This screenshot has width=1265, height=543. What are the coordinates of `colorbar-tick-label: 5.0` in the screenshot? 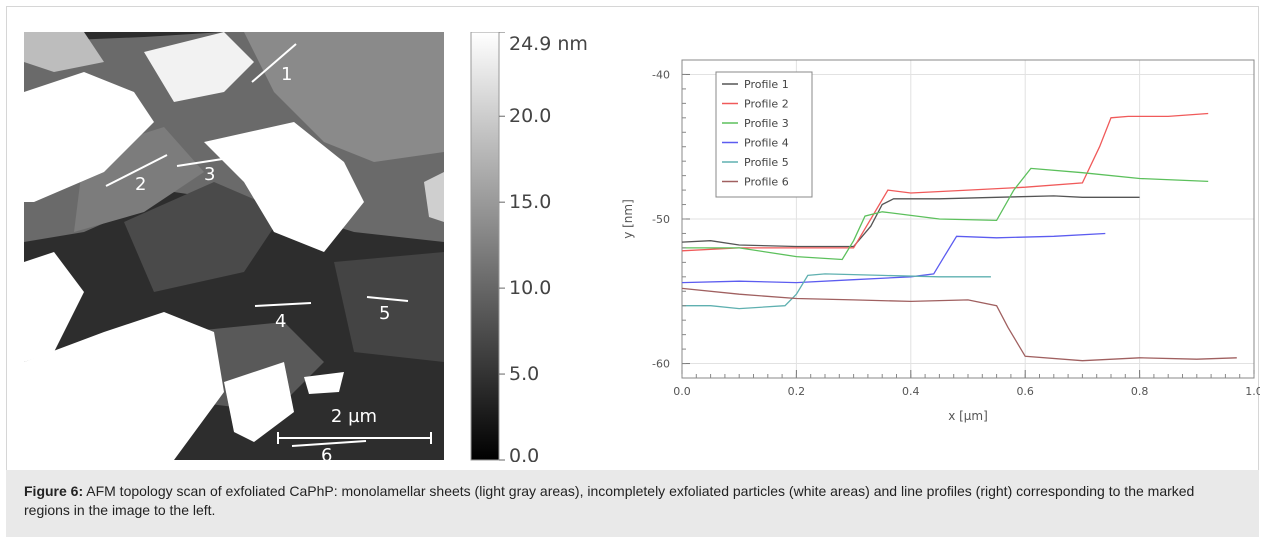 It's located at (524, 374).